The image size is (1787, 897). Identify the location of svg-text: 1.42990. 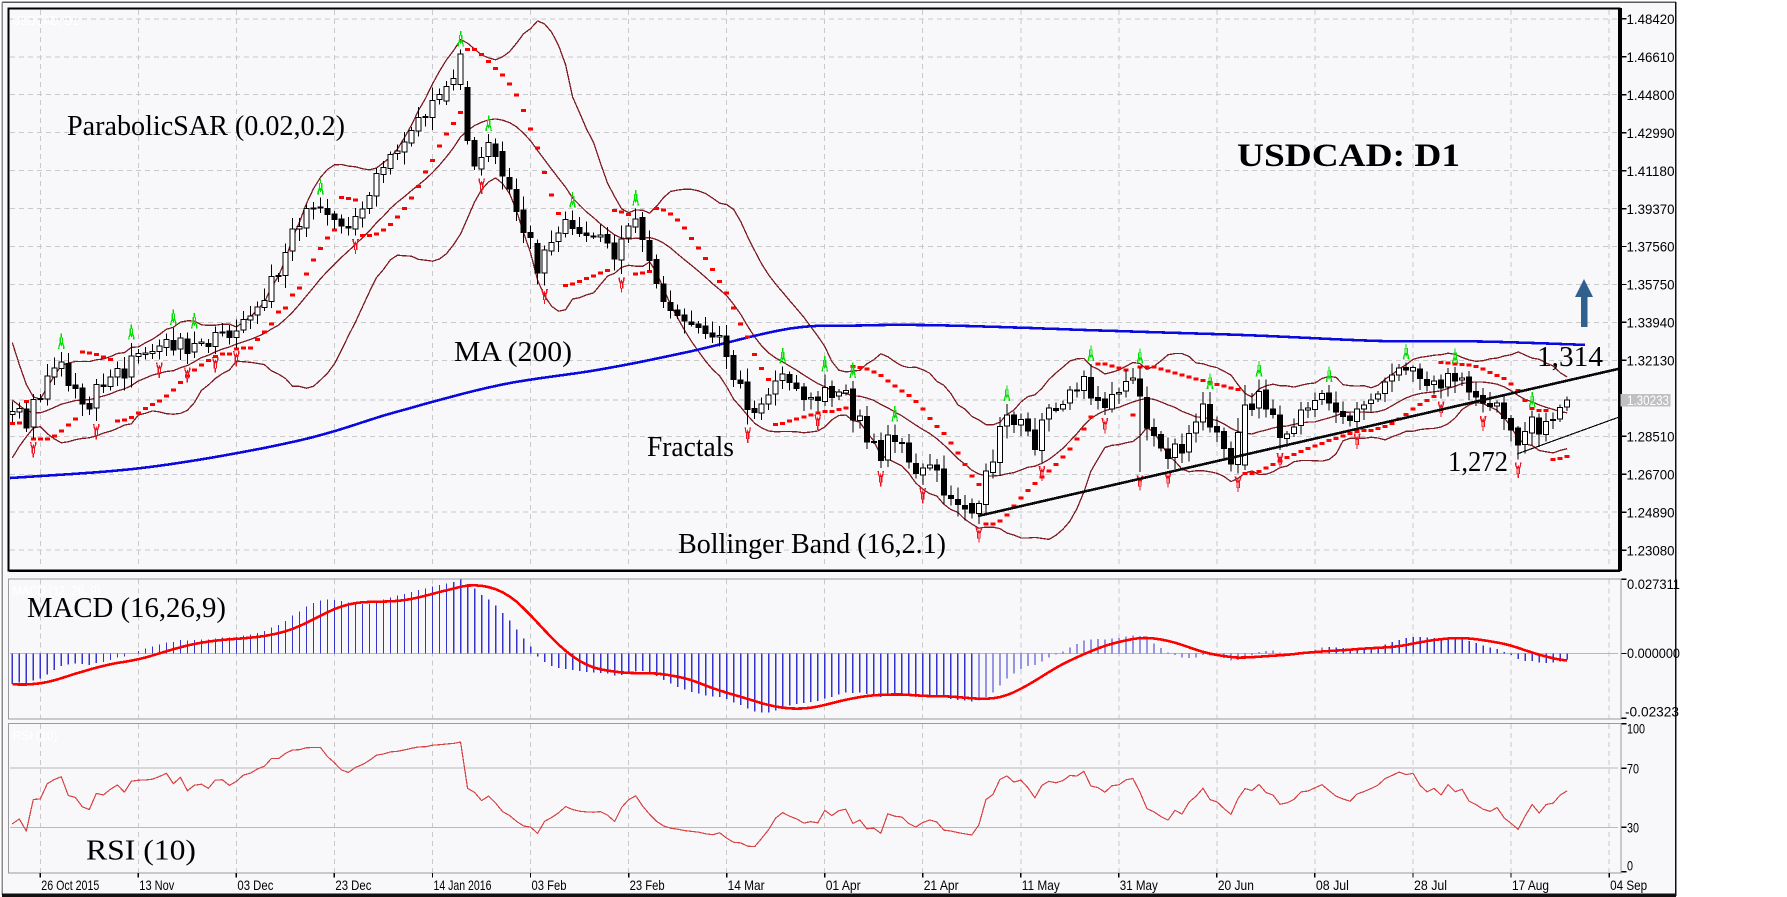
(1651, 133).